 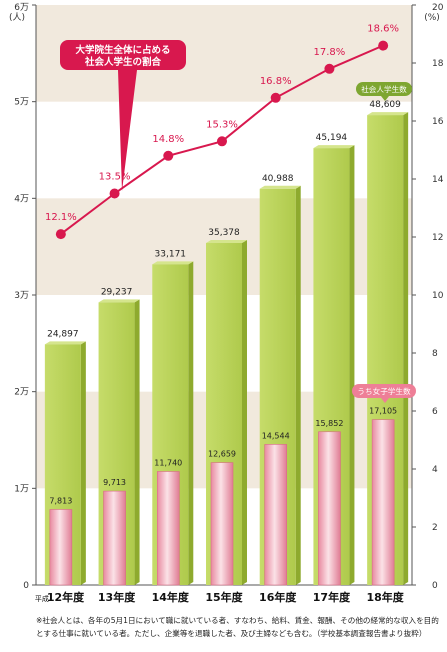 What do you see at coordinates (114, 482) in the screenshot?
I see `female-bar-label: 9,713` at bounding box center [114, 482].